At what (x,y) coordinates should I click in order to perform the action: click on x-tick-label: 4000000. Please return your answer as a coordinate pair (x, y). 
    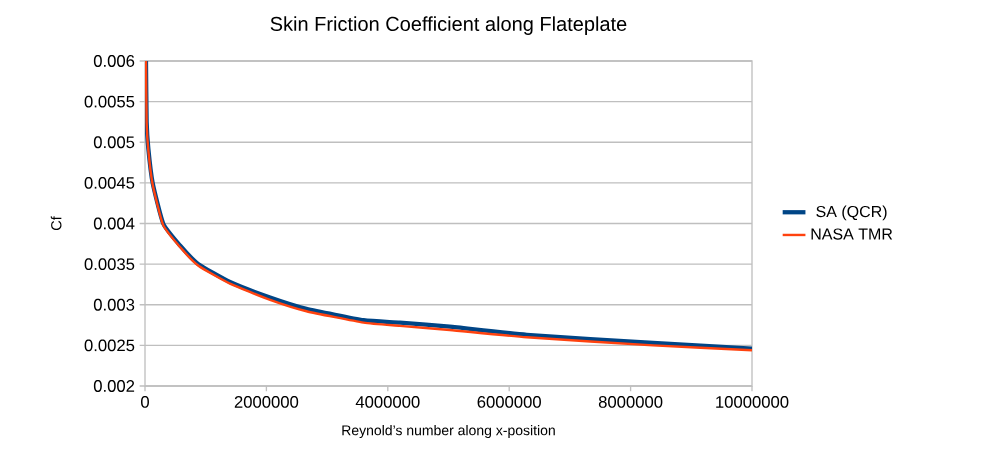
    Looking at the image, I should click on (387, 402).